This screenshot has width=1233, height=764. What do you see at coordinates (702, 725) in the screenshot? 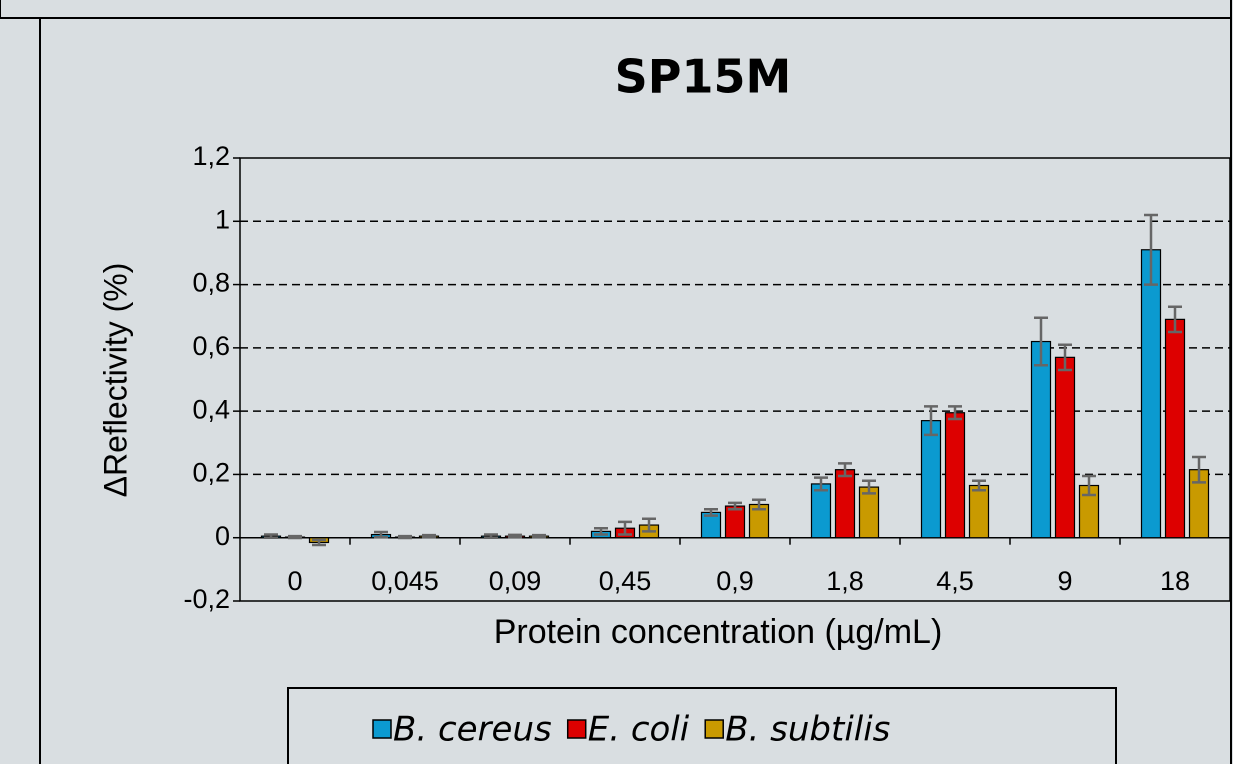
I see `legend` at bounding box center [702, 725].